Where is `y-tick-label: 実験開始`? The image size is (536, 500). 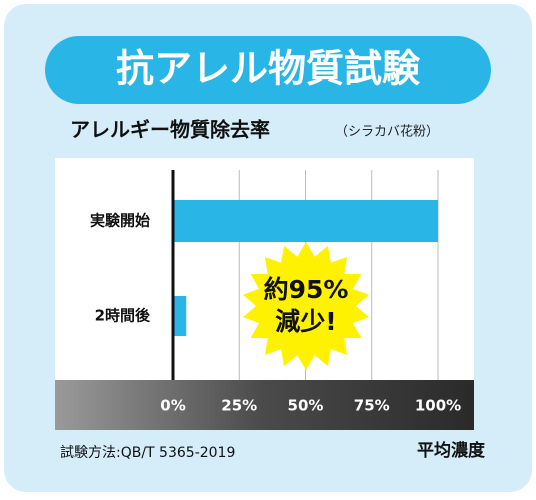
y-tick-label: 実験開始 is located at coordinates (120, 221).